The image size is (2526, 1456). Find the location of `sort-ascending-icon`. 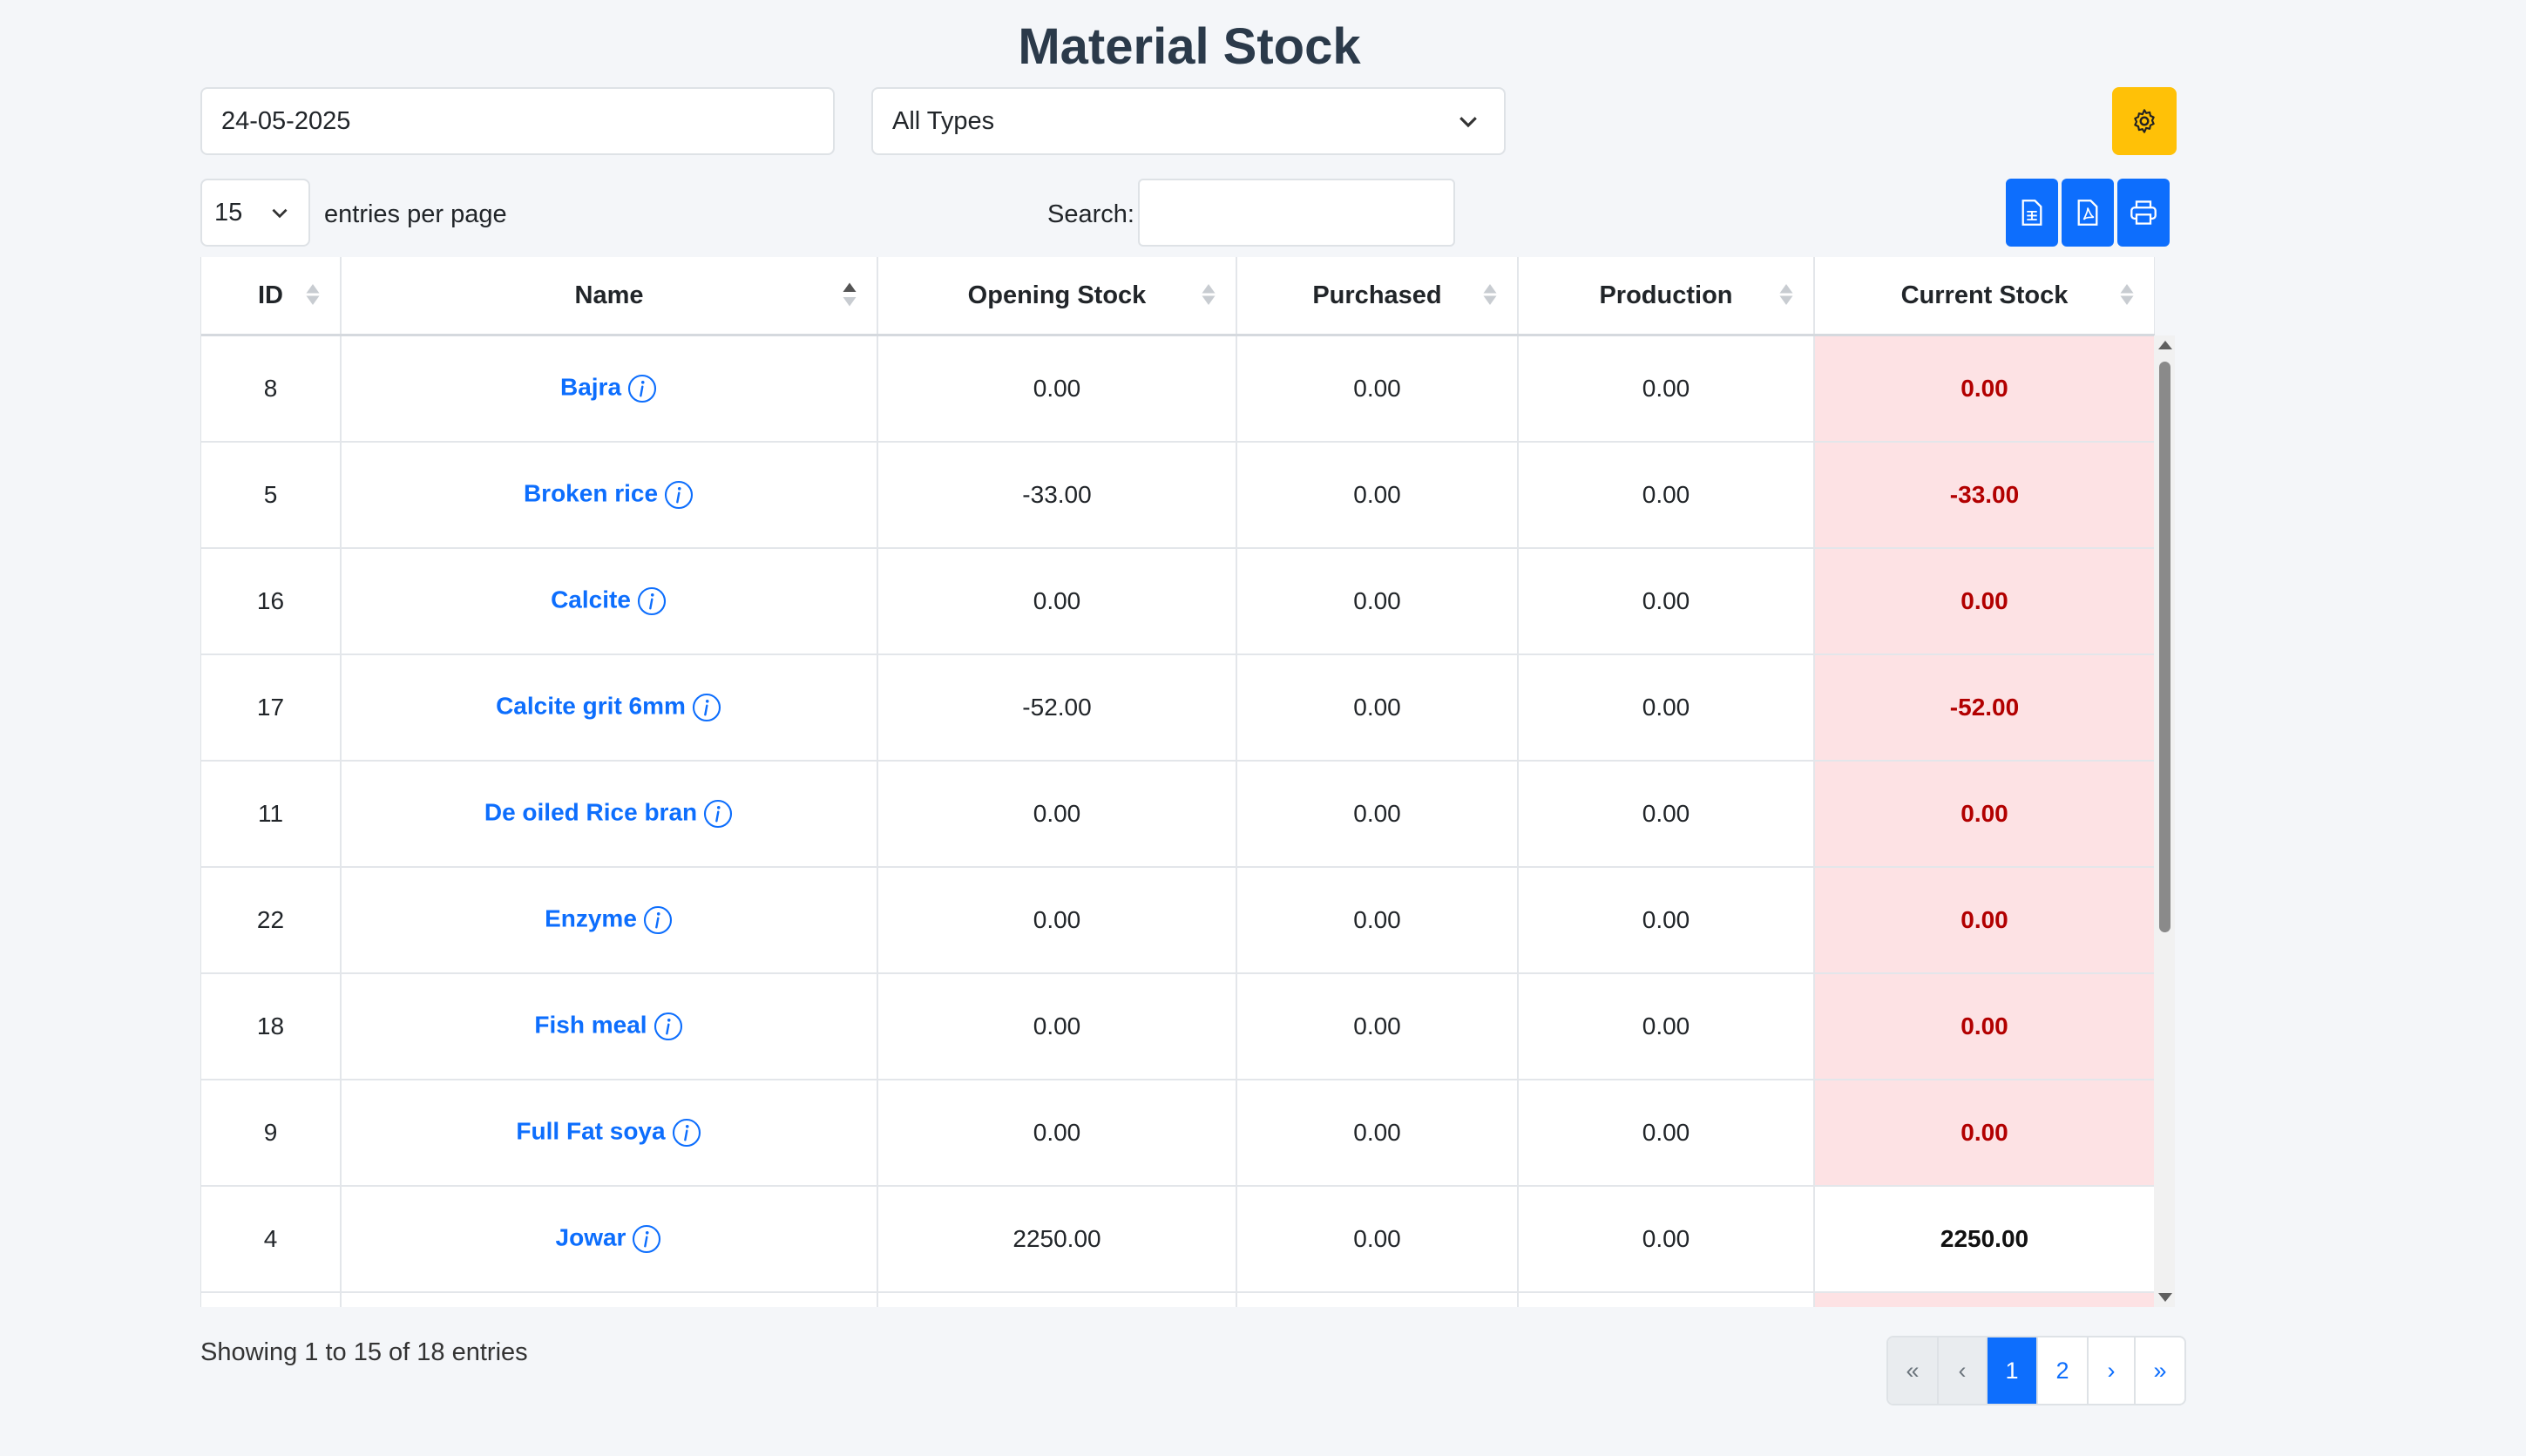

sort-ascending-icon is located at coordinates (850, 294).